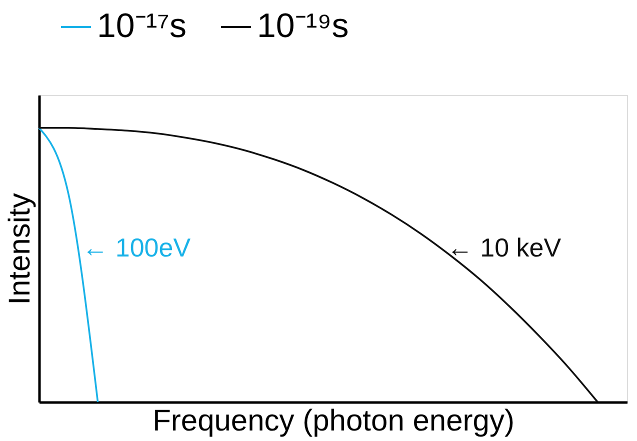  I want to click on annotation: ← 100eV, so click(137, 247).